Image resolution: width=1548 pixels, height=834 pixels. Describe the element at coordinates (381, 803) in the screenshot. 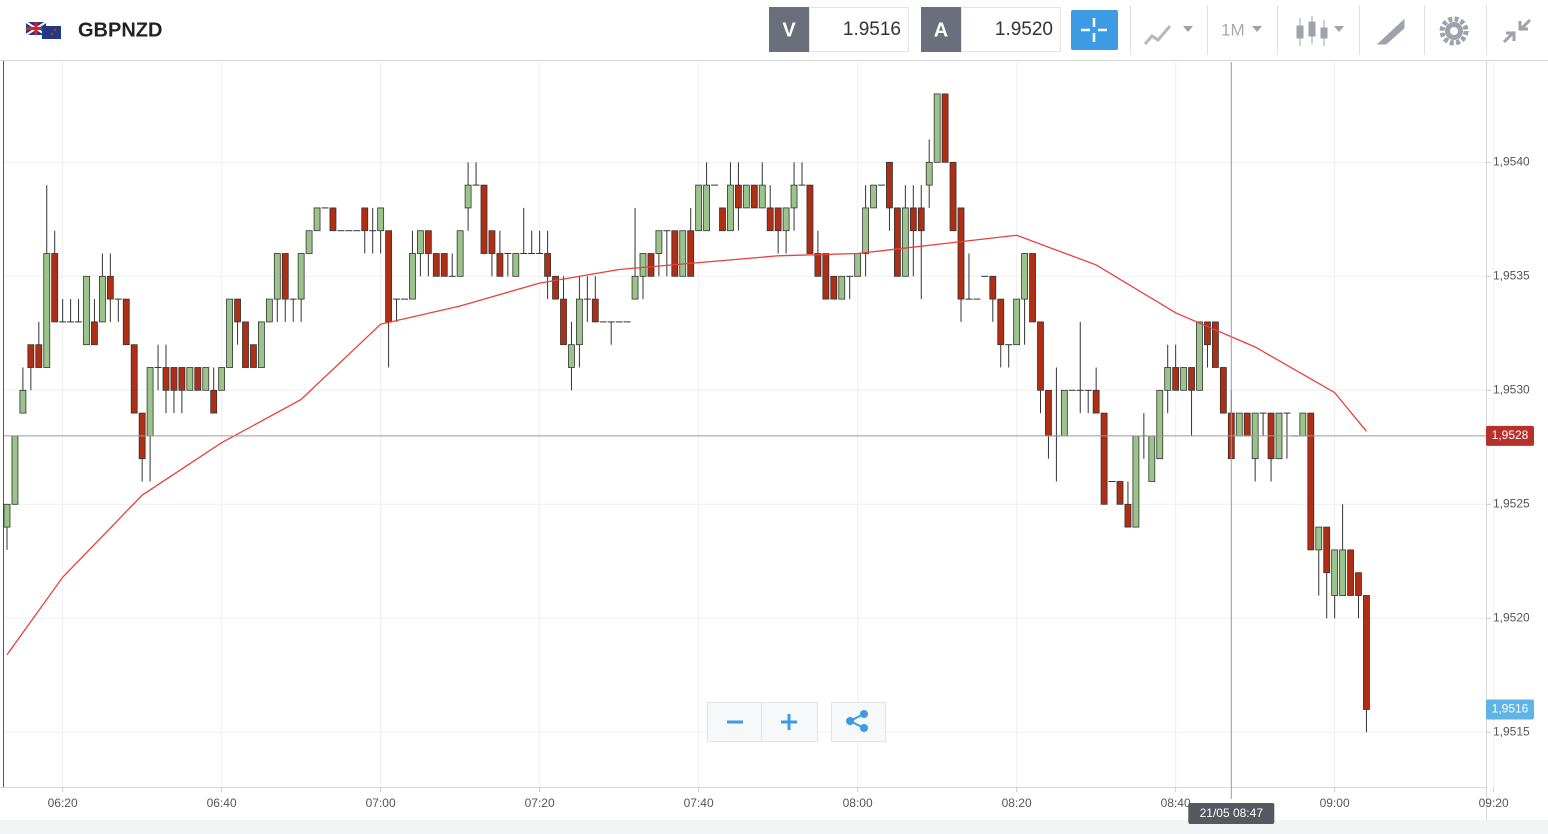

I see `x-tick-label: 07:00` at that location.